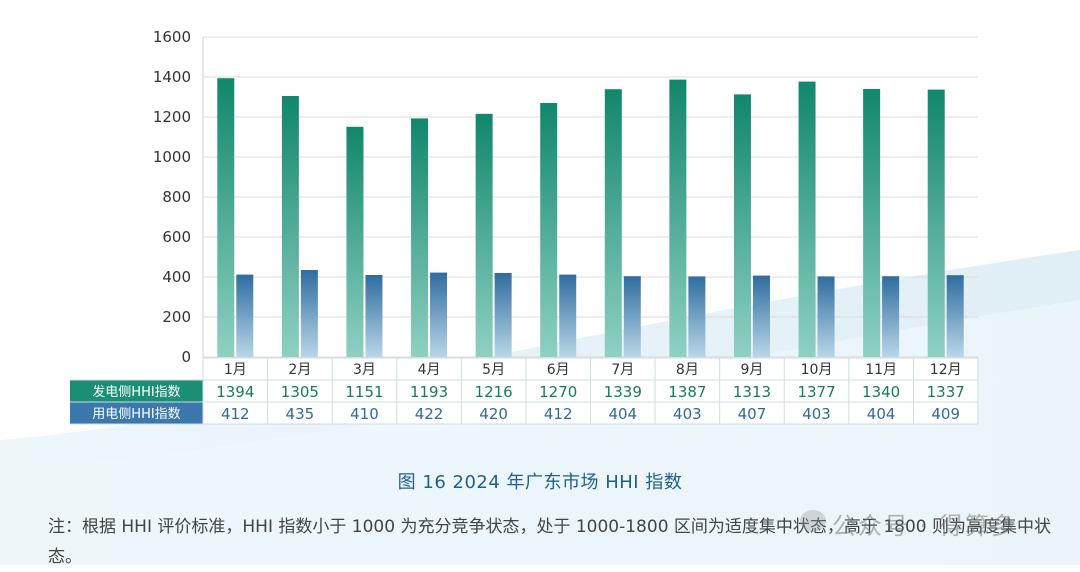 The image size is (1080, 572). What do you see at coordinates (558, 392) in the screenshot?
I see `data-value-label: 1270` at bounding box center [558, 392].